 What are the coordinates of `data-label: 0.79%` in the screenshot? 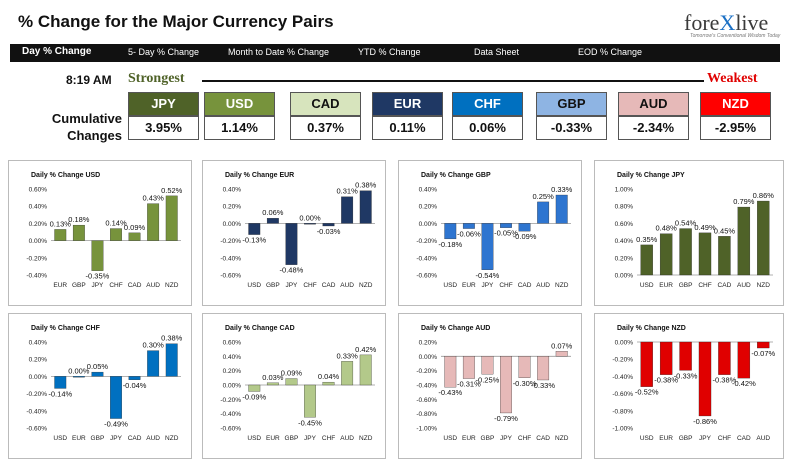 It's located at (744, 201).